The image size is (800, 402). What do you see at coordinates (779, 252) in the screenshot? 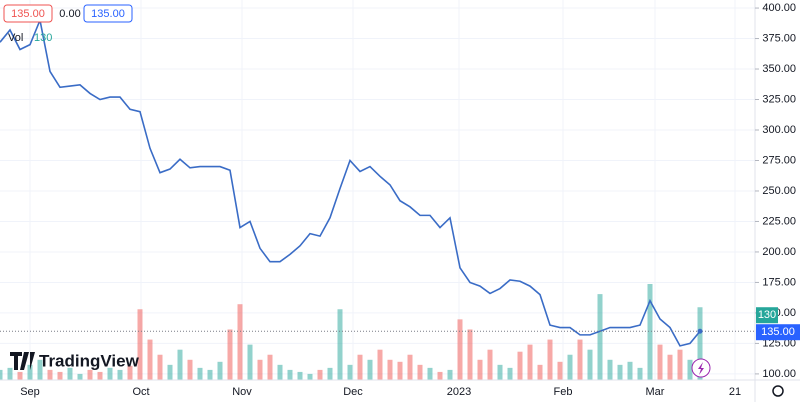
I see `y-tick-label: 200.00` at bounding box center [779, 252].